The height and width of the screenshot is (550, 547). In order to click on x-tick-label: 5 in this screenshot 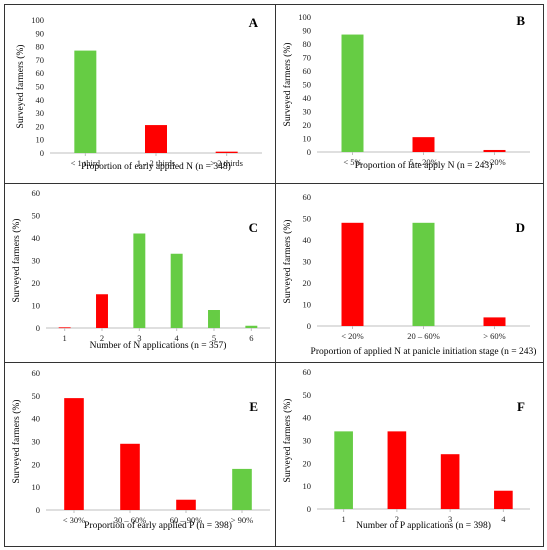, I will do `click(214, 338)`.